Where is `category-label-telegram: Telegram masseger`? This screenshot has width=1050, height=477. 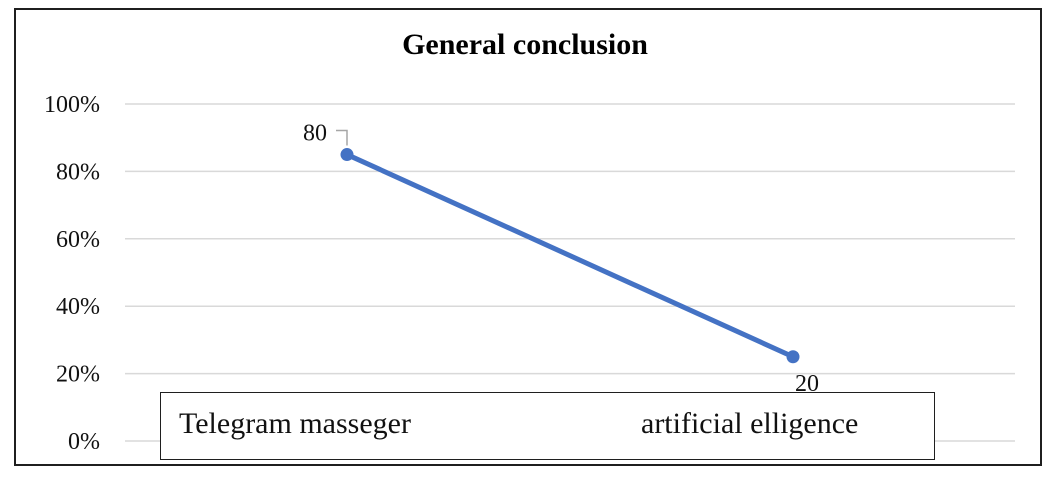 category-label-telegram: Telegram masseger is located at coordinates (295, 423).